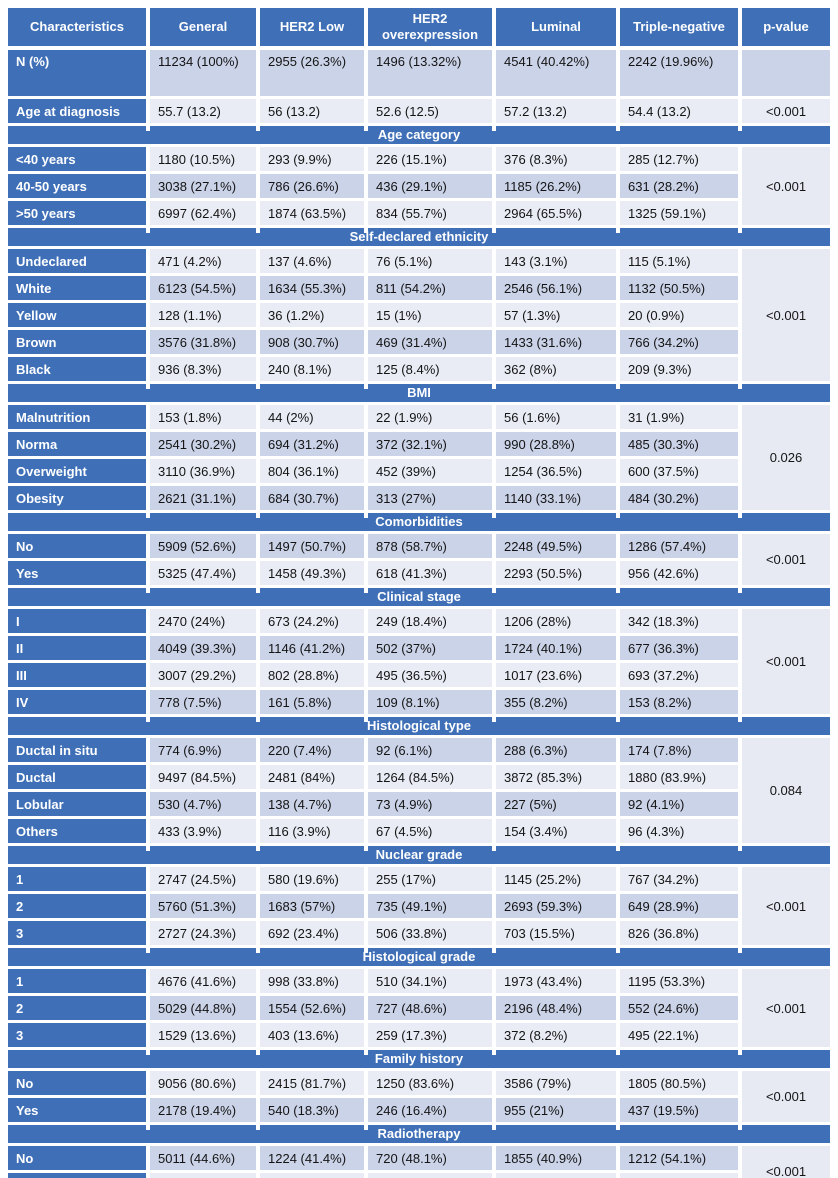 This screenshot has height=1178, width=838. What do you see at coordinates (679, 1158) in the screenshot?
I see `data-cell: 1212 (54.1%)` at bounding box center [679, 1158].